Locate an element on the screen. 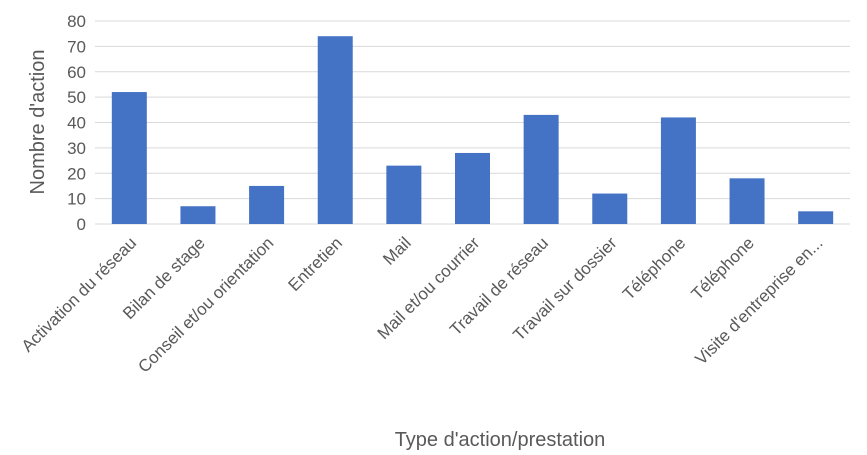  y-tick-label: 80 is located at coordinates (76, 21).